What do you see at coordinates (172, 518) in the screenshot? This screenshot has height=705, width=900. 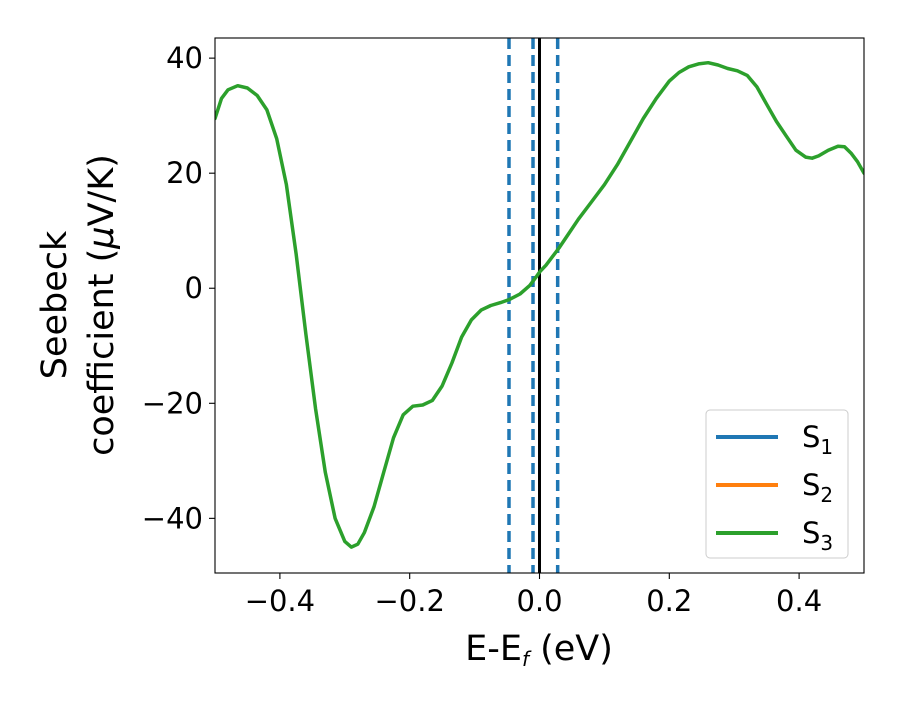 I see `y-tick-label: −40` at bounding box center [172, 518].